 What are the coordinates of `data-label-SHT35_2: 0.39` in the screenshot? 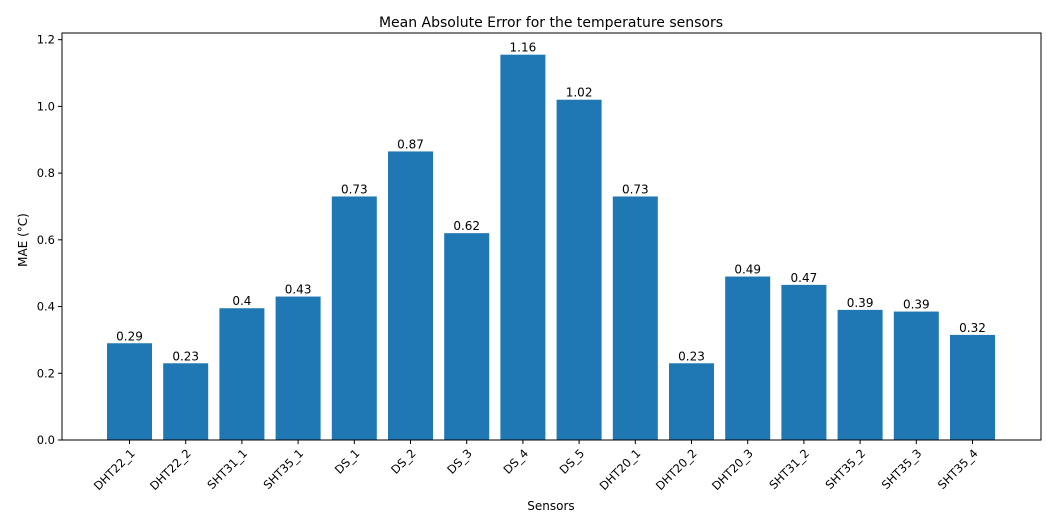 It's located at (860, 303).